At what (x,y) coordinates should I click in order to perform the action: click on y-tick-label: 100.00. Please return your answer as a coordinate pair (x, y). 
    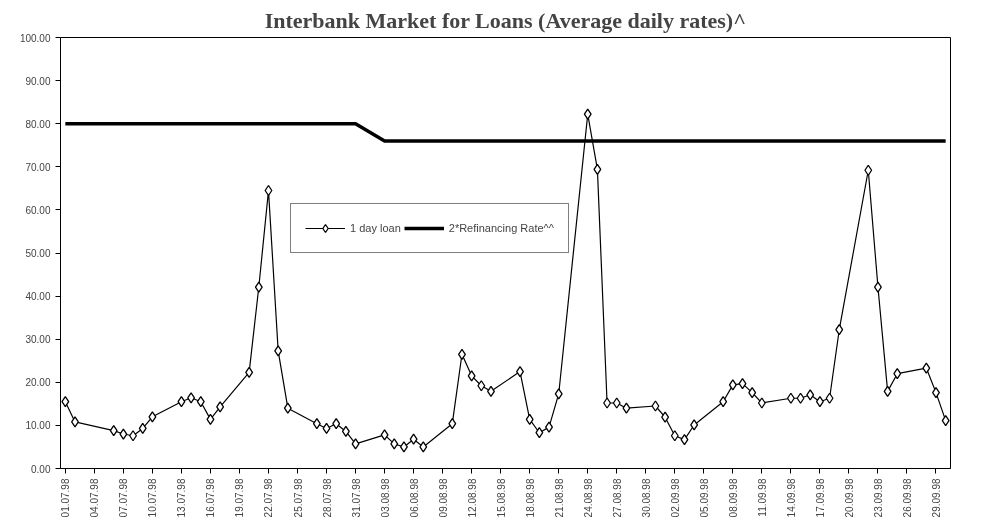
    Looking at the image, I should click on (35, 38).